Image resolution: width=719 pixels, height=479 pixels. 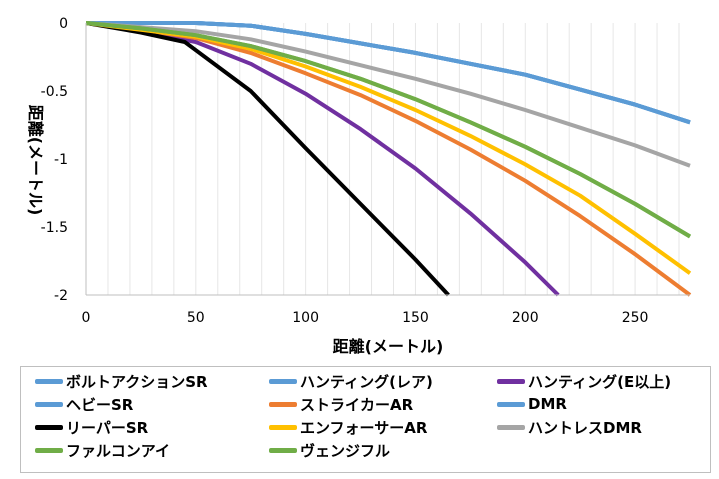 I want to click on legend-item: DMR, so click(x=532, y=404).